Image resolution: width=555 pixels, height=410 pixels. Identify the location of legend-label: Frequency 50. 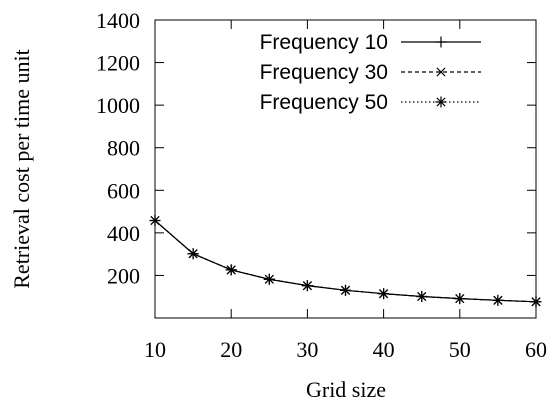
(324, 102).